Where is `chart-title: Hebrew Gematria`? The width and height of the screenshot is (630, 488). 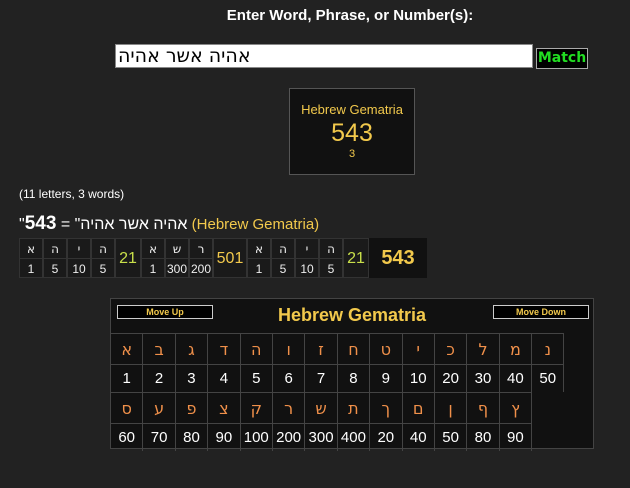 chart-title: Hebrew Gematria is located at coordinates (352, 315).